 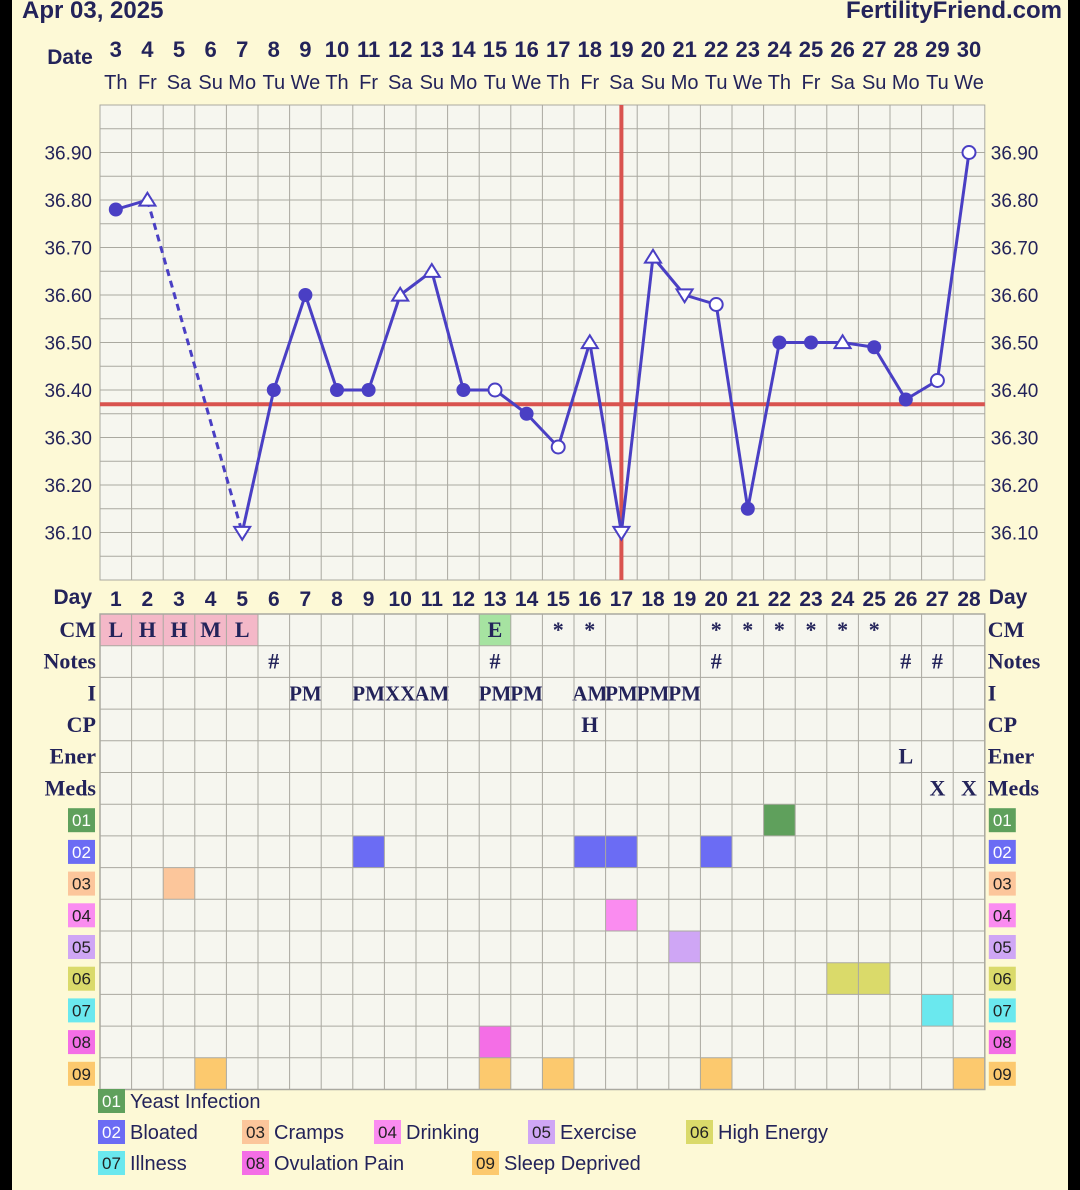 I want to click on row-value-cm: E, so click(x=495, y=629).